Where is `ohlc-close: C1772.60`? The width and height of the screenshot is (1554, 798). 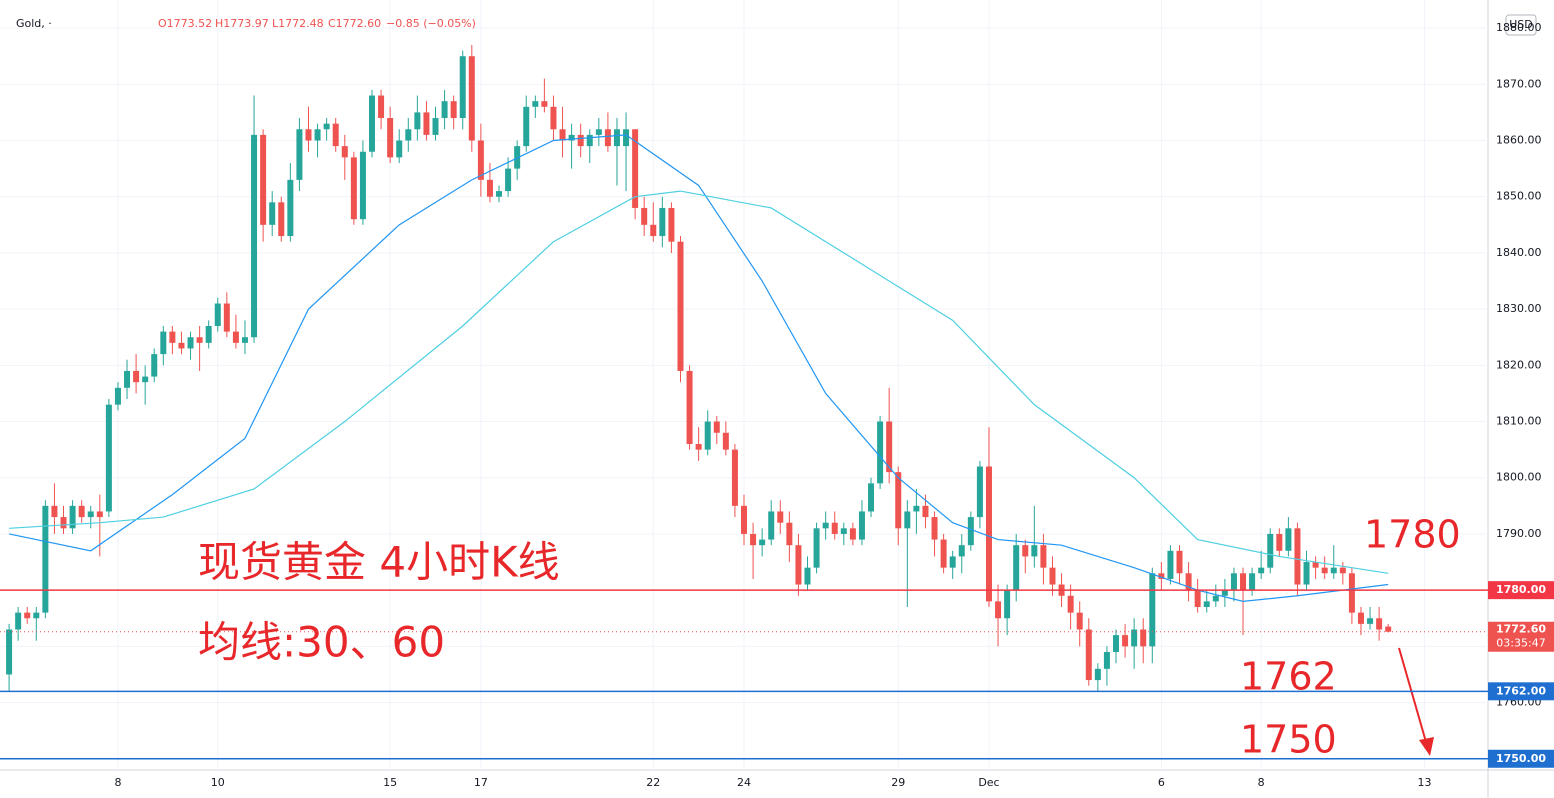
ohlc-close: C1772.60 is located at coordinates (354, 23).